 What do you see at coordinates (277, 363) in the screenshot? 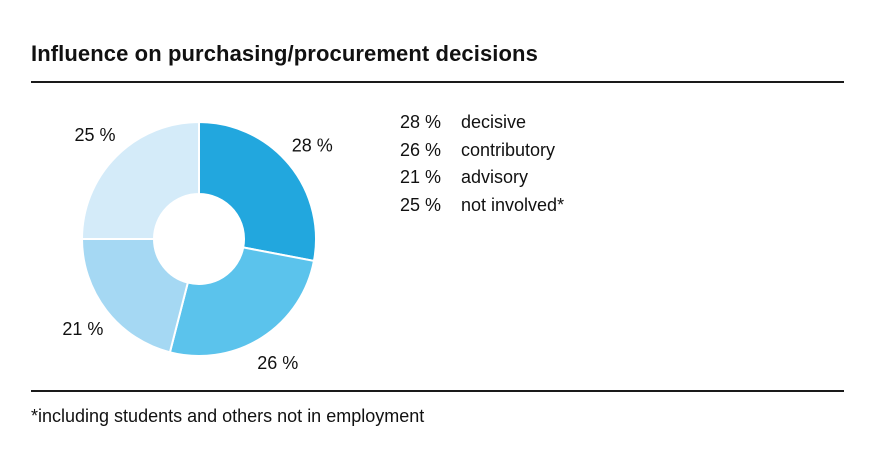
I see `slice-label-contributory: 26 %` at bounding box center [277, 363].